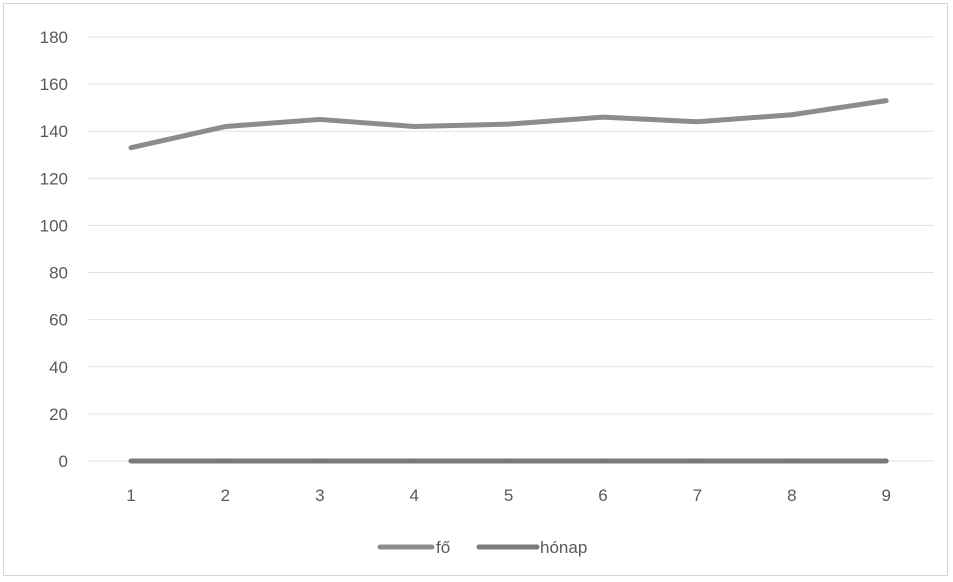  I want to click on x-tick-label: 5, so click(508, 495).